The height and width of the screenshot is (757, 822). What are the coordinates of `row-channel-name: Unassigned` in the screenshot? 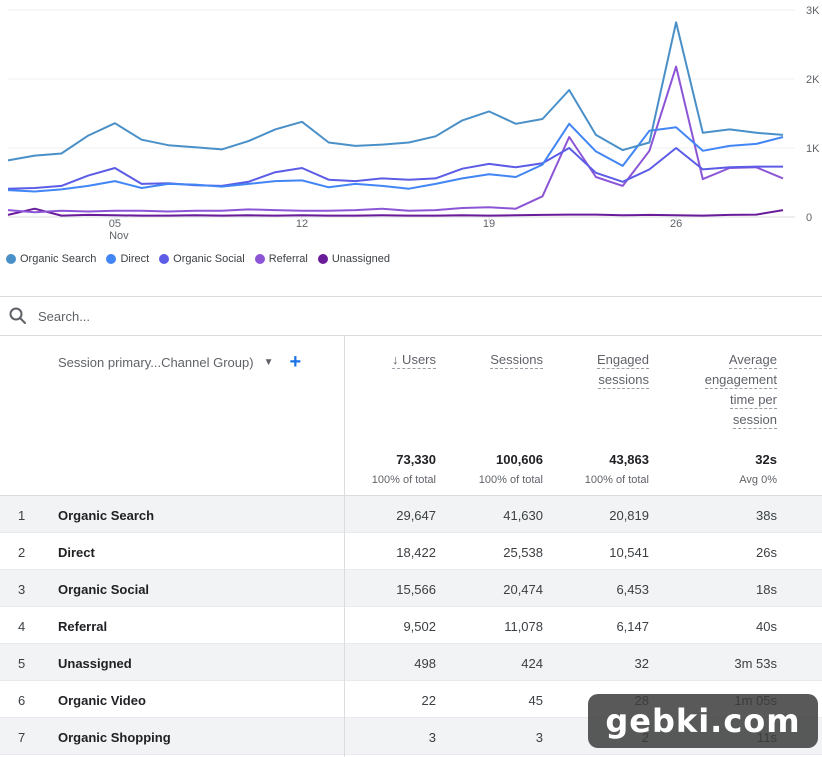 It's located at (95, 663).